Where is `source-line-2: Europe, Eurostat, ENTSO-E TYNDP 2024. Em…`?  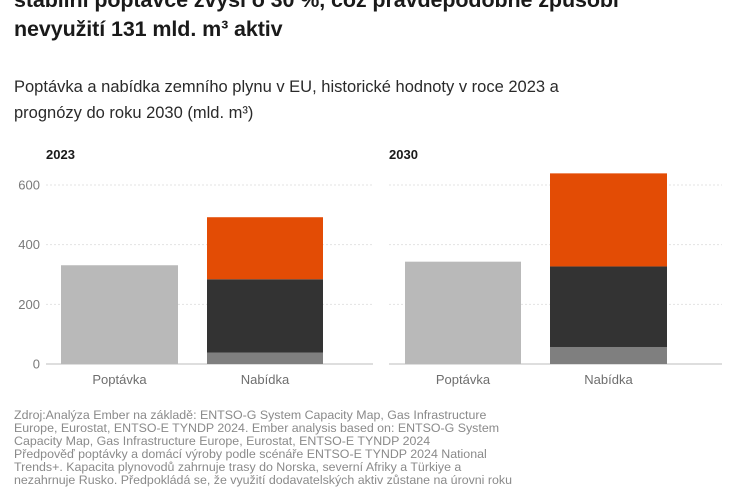
source-line-2: Europe, Eurostat, ENTSO-E TYNDP 2024. Em… is located at coordinates (257, 427).